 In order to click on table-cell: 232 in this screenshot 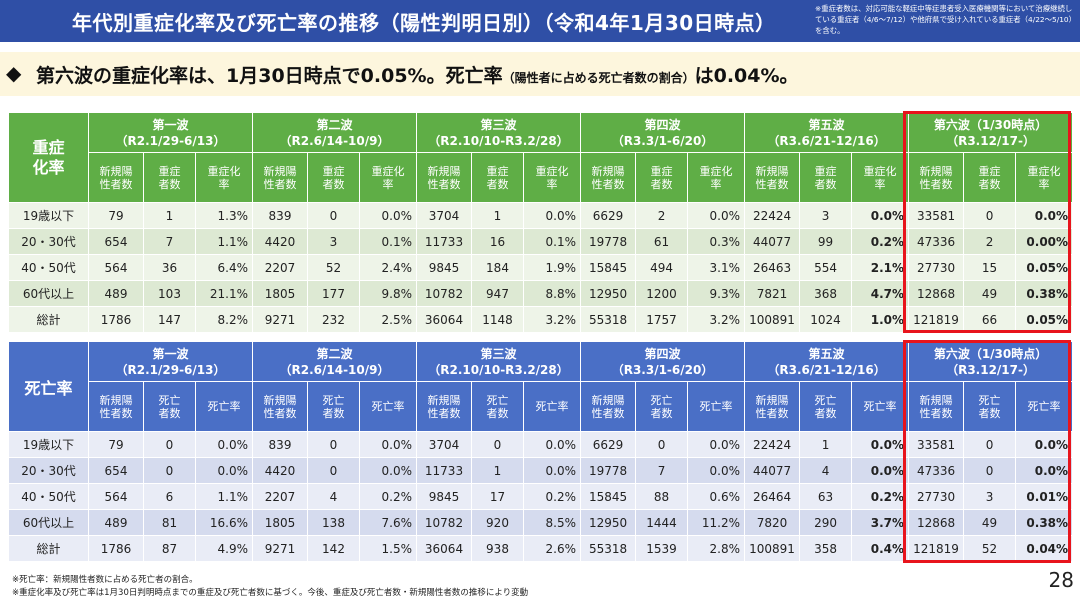, I will do `click(333, 319)`.